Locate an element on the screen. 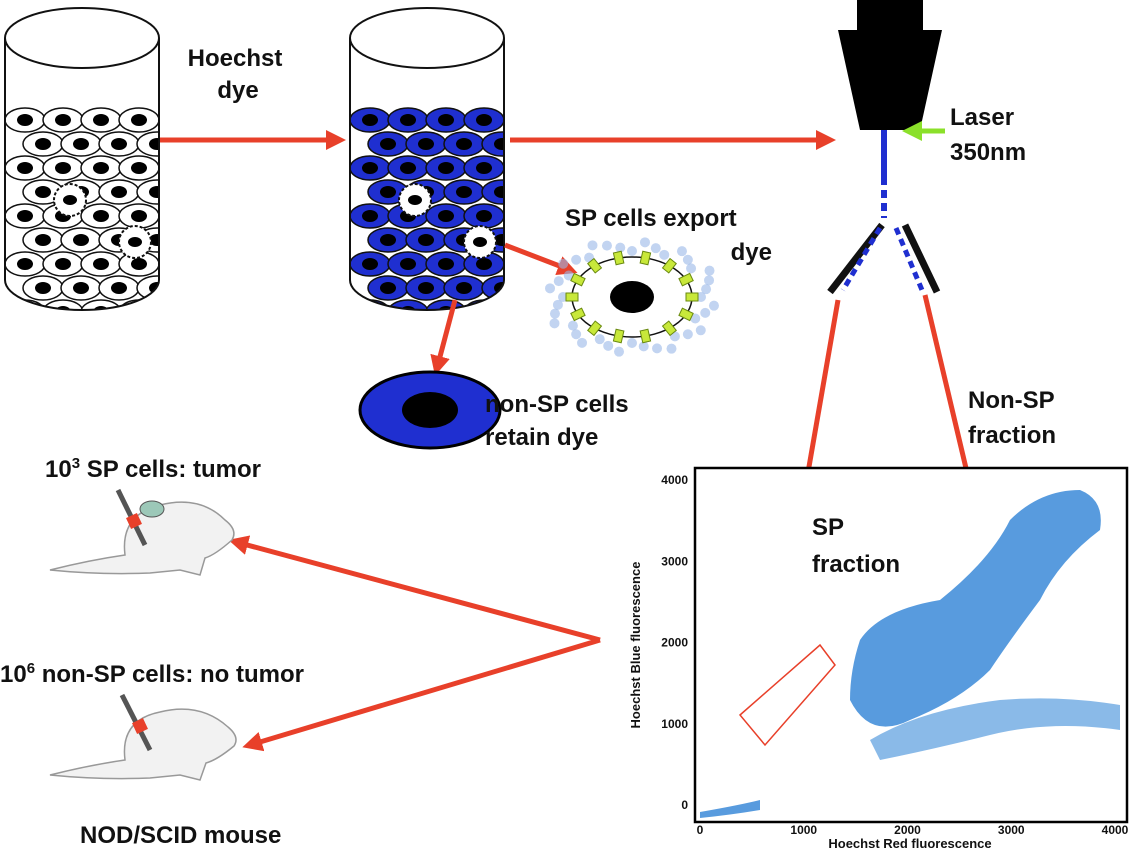  label: retain dye is located at coordinates (541, 437).